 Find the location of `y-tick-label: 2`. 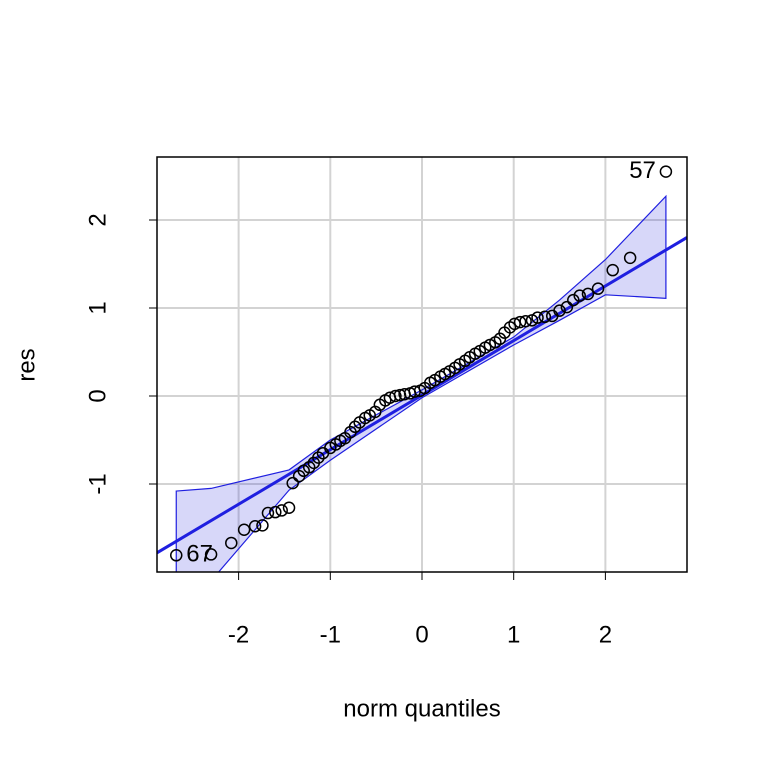

y-tick-label: 2 is located at coordinates (97, 219).